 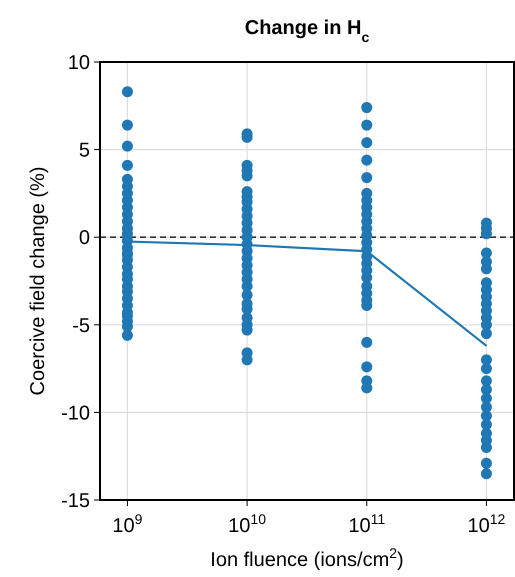 What do you see at coordinates (307, 31) in the screenshot?
I see `chart-title: Change in H$_{c}$` at bounding box center [307, 31].